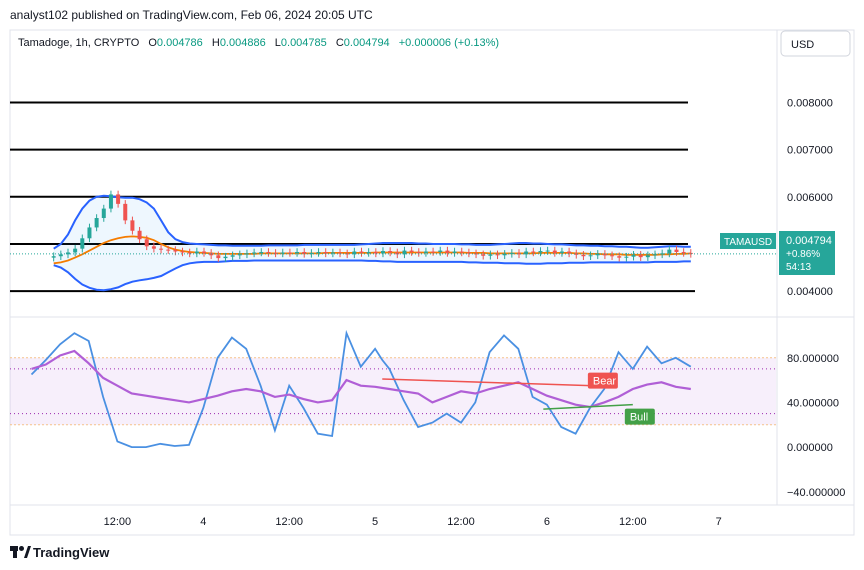 The height and width of the screenshot is (570, 864). I want to click on time-tick-label: 7, so click(719, 522).